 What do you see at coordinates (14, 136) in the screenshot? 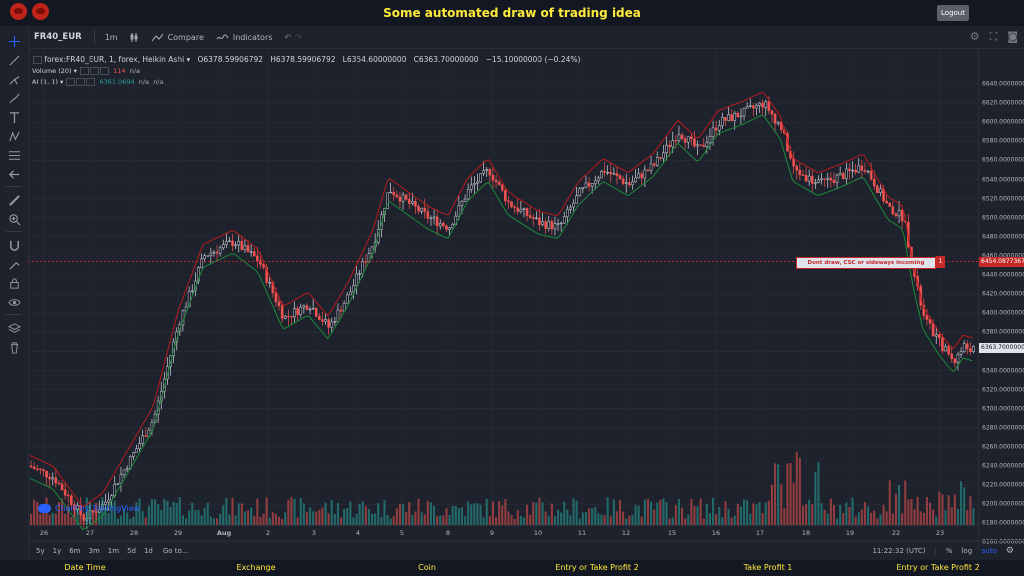
I see `pattern-icon` at bounding box center [14, 136].